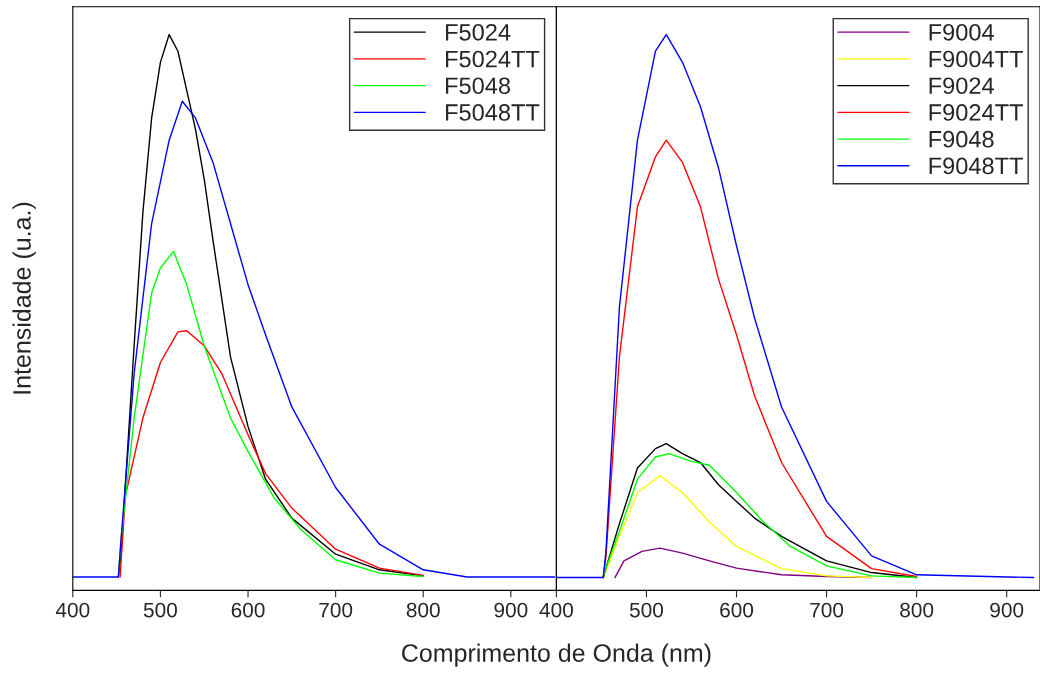 The height and width of the screenshot is (677, 1040). Describe the element at coordinates (493, 59) in the screenshot. I see `legend-label: F5024TT` at that location.